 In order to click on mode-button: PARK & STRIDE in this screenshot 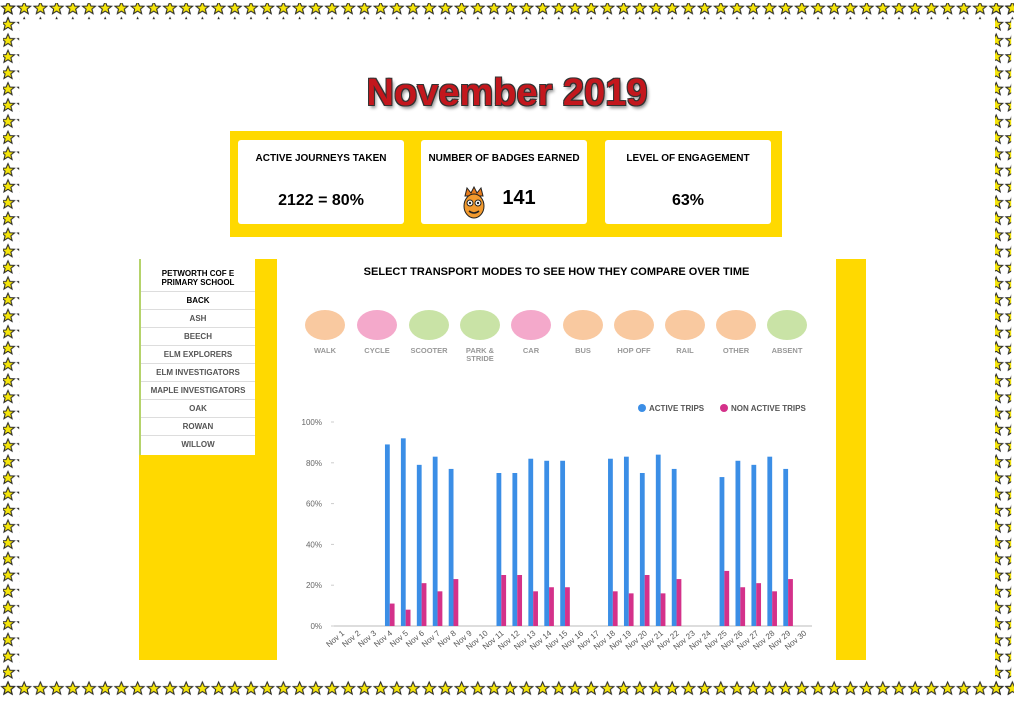, I will do `click(480, 336)`.